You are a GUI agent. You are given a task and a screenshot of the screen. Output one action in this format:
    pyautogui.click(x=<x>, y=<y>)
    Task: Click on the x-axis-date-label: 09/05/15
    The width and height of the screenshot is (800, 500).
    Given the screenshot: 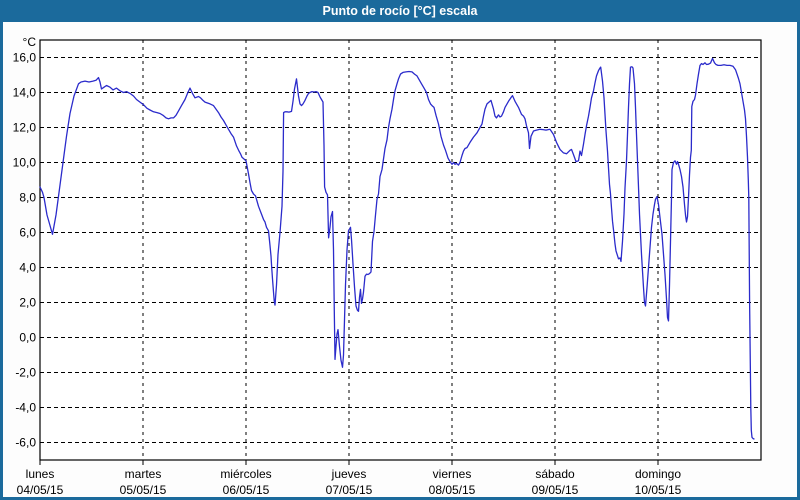 What is the action you would take?
    pyautogui.click(x=555, y=490)
    